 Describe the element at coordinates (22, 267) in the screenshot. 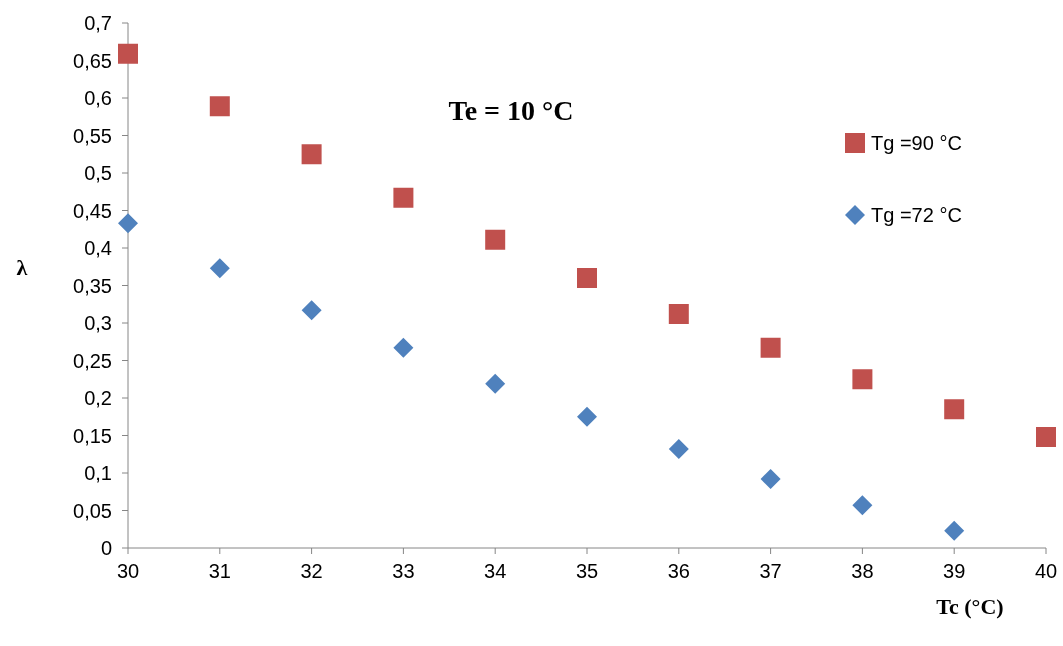

I see `y-axis-title: λ` at that location.